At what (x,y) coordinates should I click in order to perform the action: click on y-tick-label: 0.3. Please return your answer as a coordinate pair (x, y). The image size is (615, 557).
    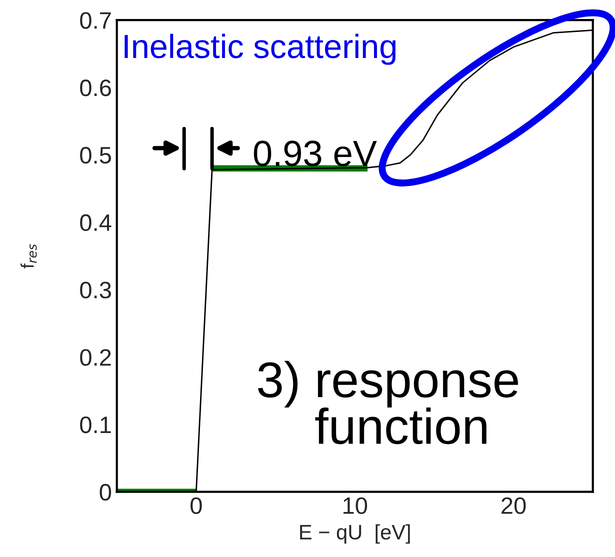
    Looking at the image, I should click on (95, 290).